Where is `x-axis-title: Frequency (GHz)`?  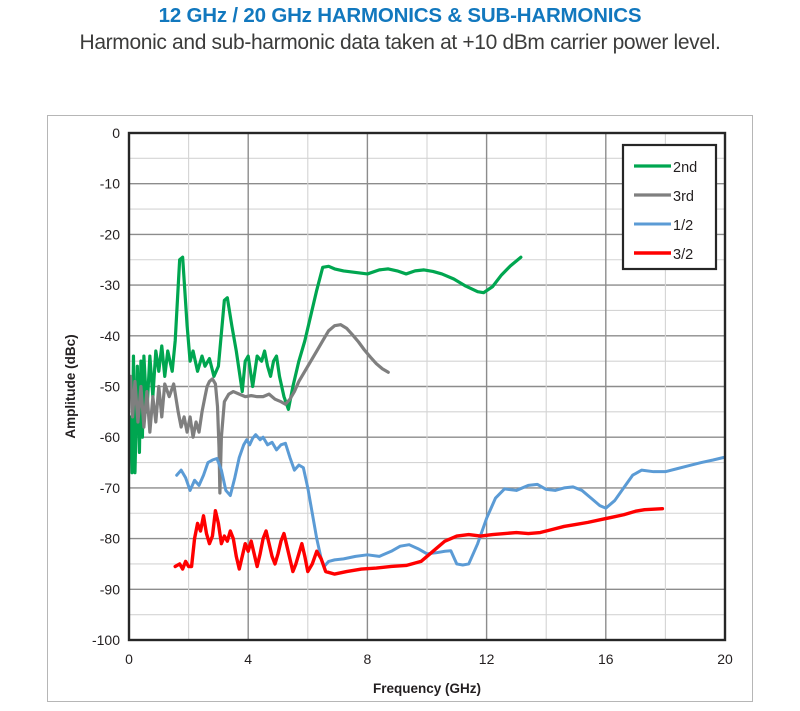
x-axis-title: Frequency (GHz) is located at coordinates (427, 688).